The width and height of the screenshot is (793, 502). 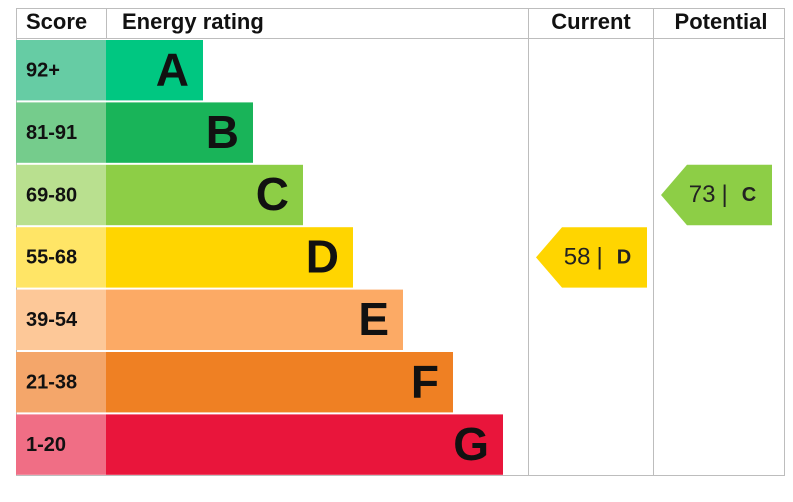 What do you see at coordinates (322, 257) in the screenshot?
I see `rating-letter: D` at bounding box center [322, 257].